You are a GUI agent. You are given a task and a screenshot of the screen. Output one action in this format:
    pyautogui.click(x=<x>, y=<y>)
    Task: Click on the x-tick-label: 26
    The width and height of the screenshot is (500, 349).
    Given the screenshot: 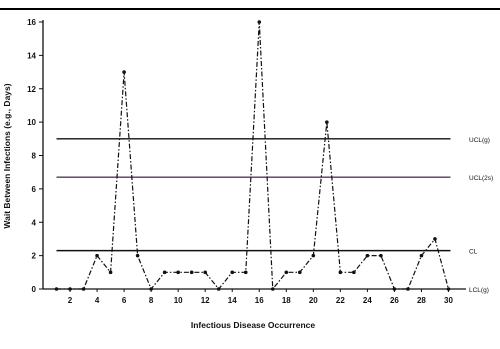 What is the action you would take?
    pyautogui.click(x=394, y=300)
    